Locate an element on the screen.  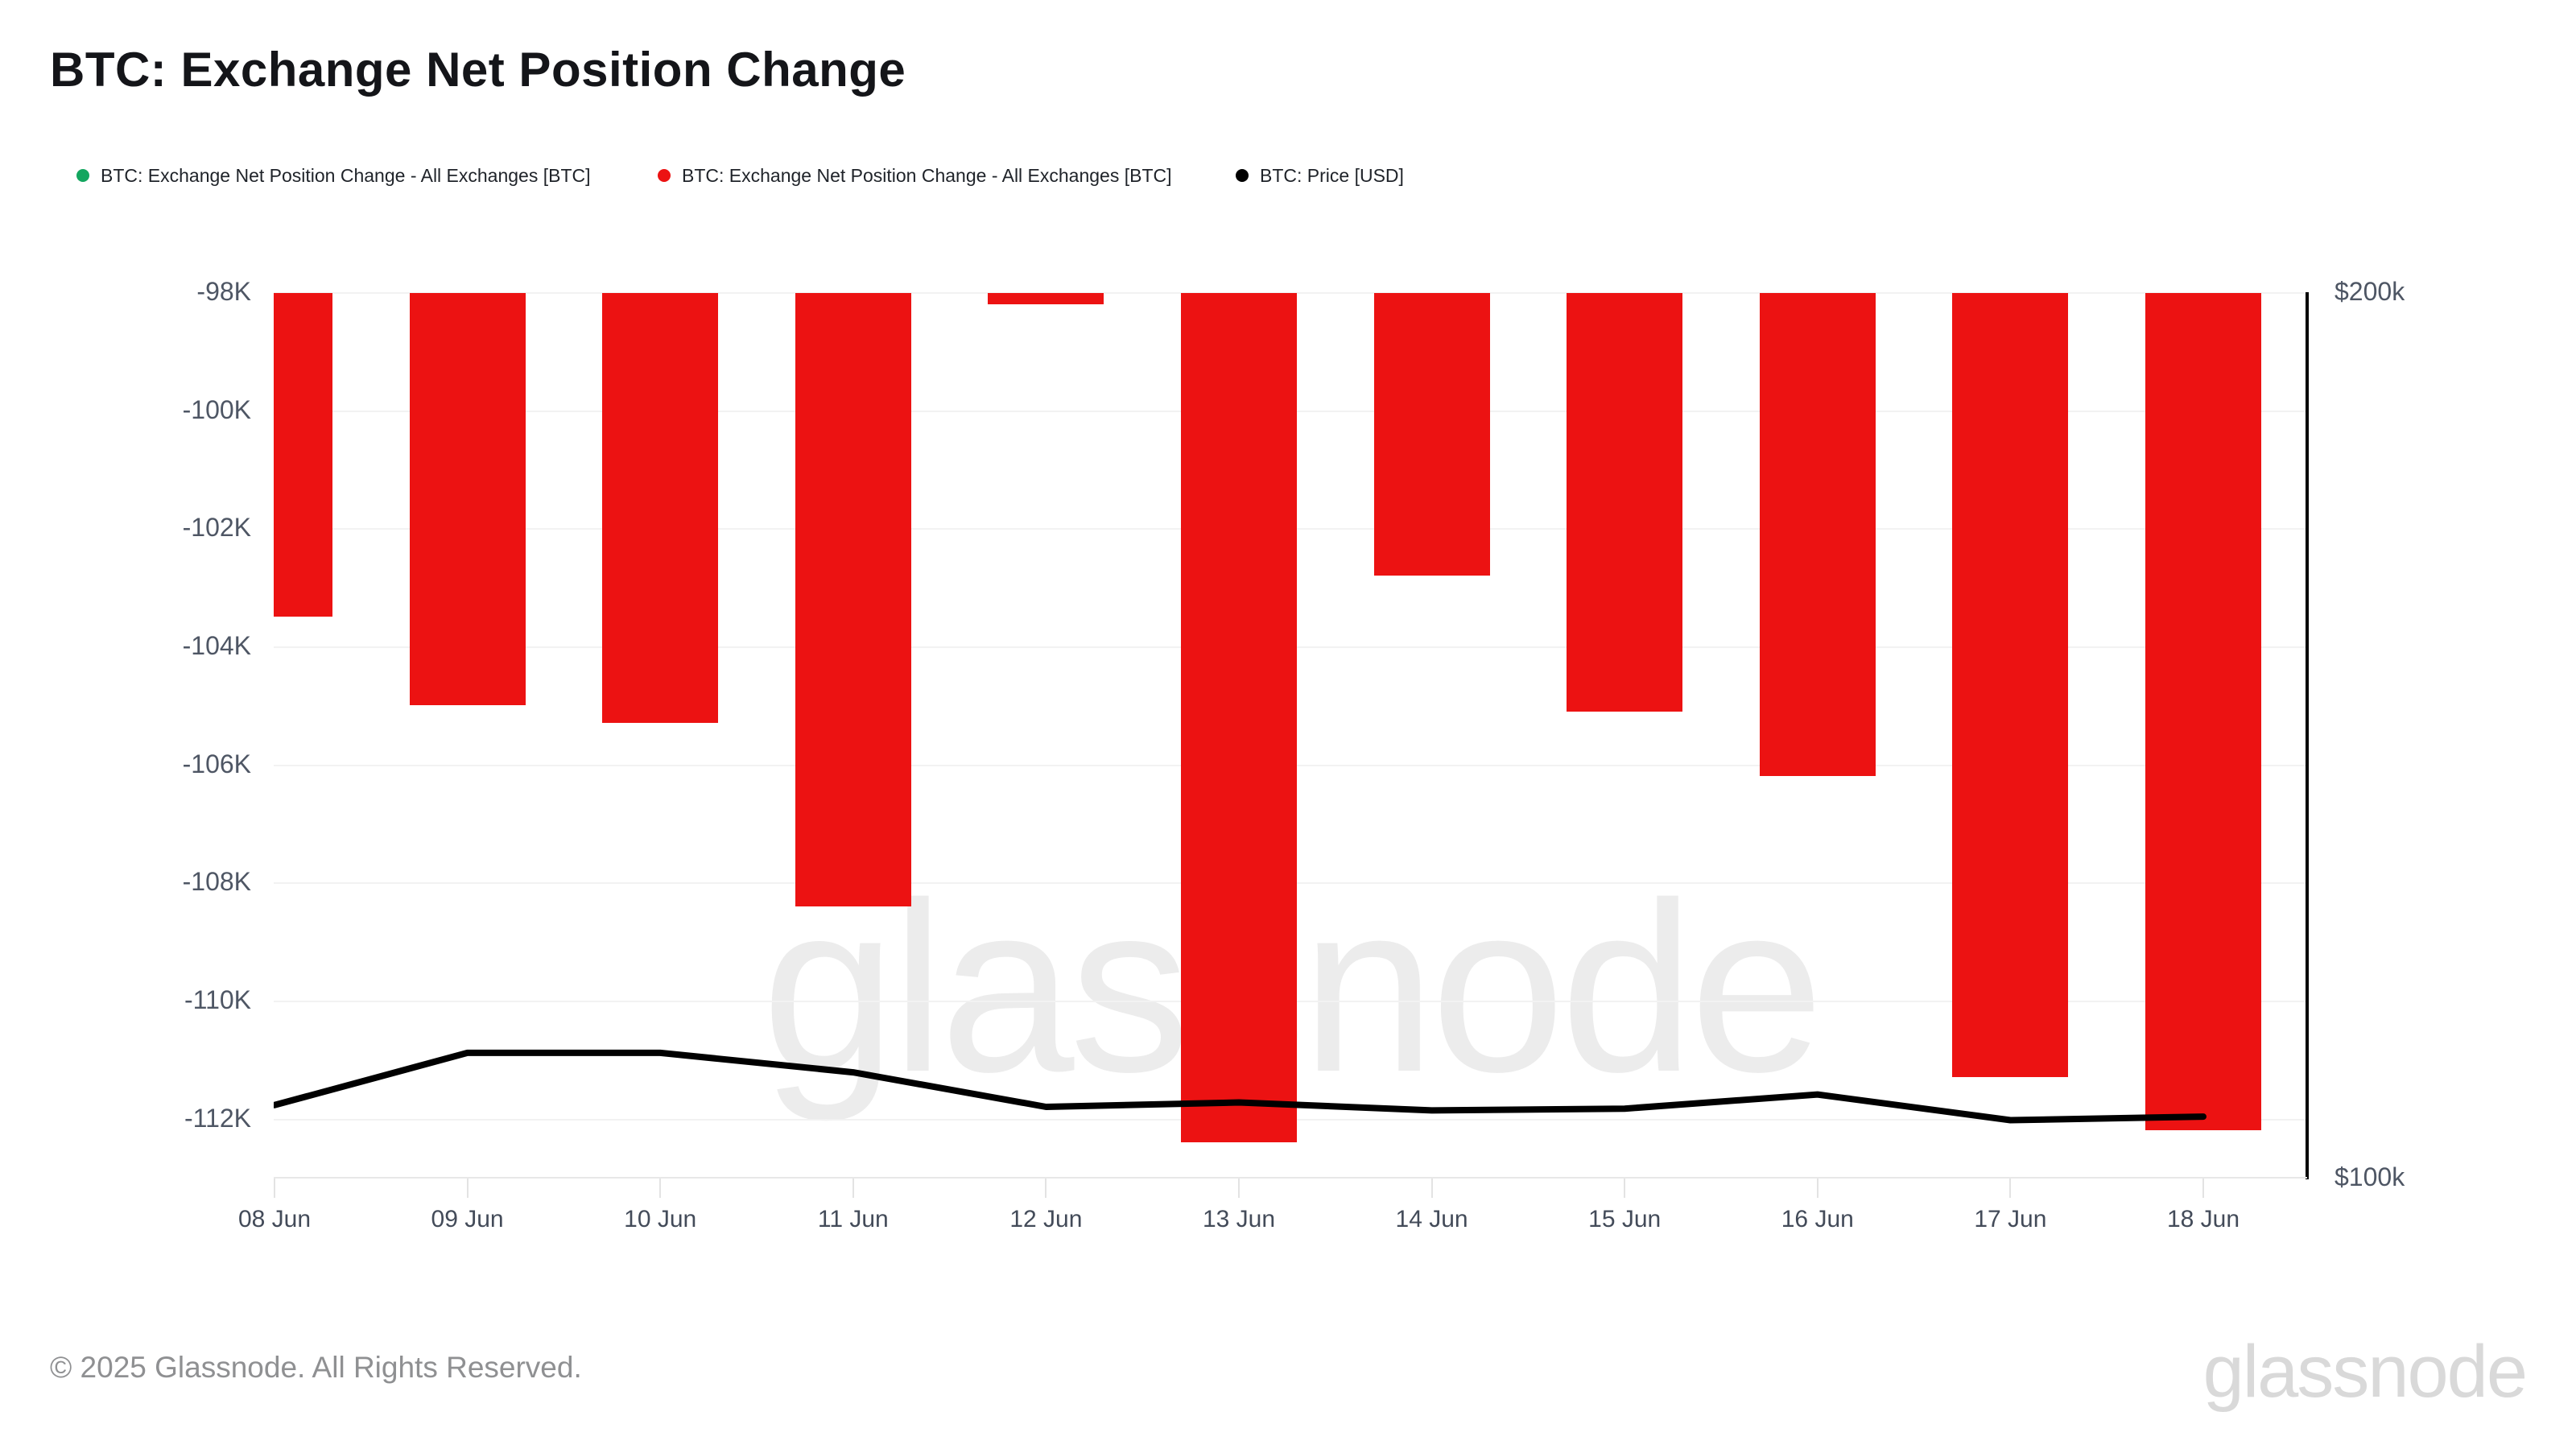
x-axis-label: 14 Jun is located at coordinates (1431, 1219).